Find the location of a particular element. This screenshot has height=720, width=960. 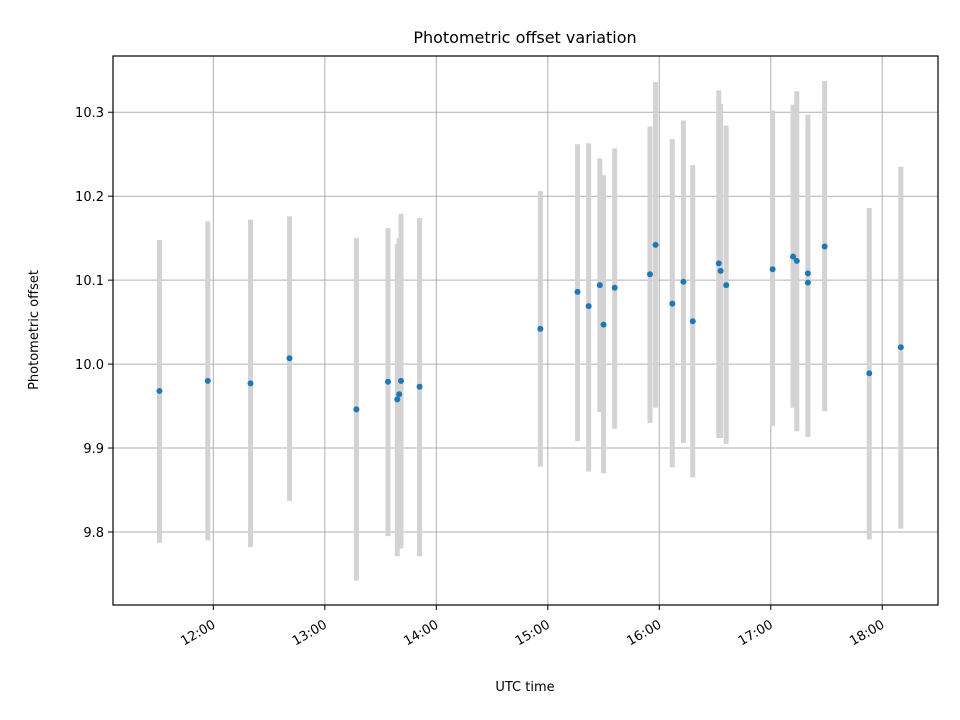

y-axis-label: Photometric offset is located at coordinates (34, 330).